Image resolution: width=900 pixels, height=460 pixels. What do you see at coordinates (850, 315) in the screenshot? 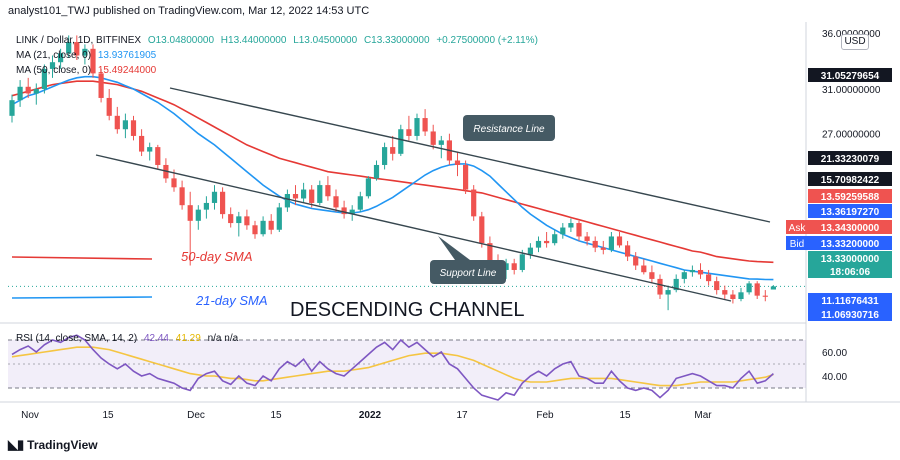
I see `price-axis-label: 11.06930716` at bounding box center [850, 315].